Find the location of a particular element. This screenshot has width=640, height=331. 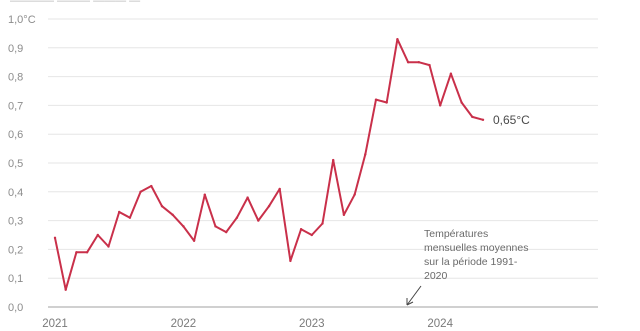

x-axis-tick-labels: 2021 2022 2023 2024 is located at coordinates (247, 324).